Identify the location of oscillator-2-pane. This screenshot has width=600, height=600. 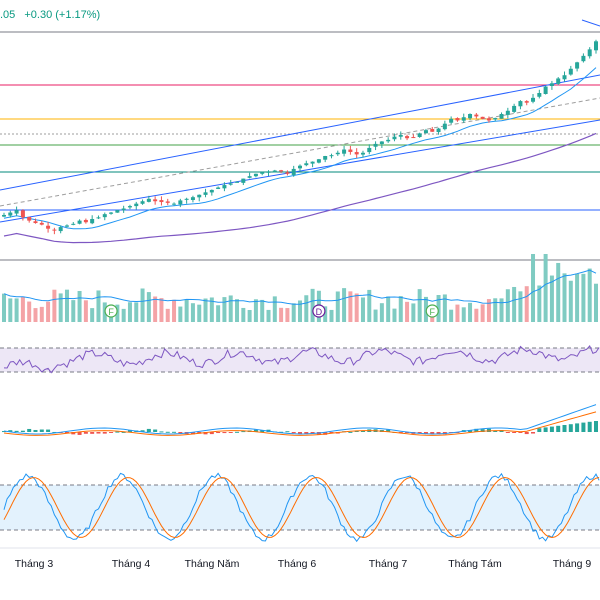
(300, 420).